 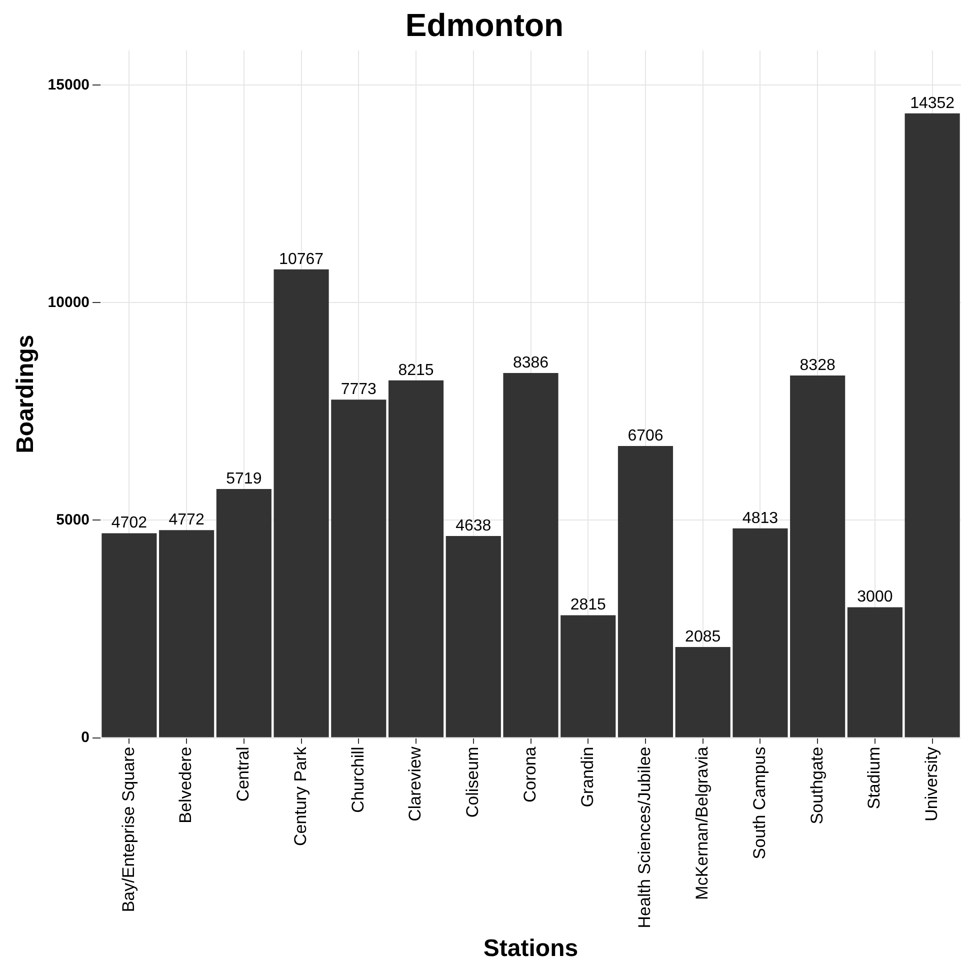 What do you see at coordinates (244, 479) in the screenshot?
I see `data-label: 5719` at bounding box center [244, 479].